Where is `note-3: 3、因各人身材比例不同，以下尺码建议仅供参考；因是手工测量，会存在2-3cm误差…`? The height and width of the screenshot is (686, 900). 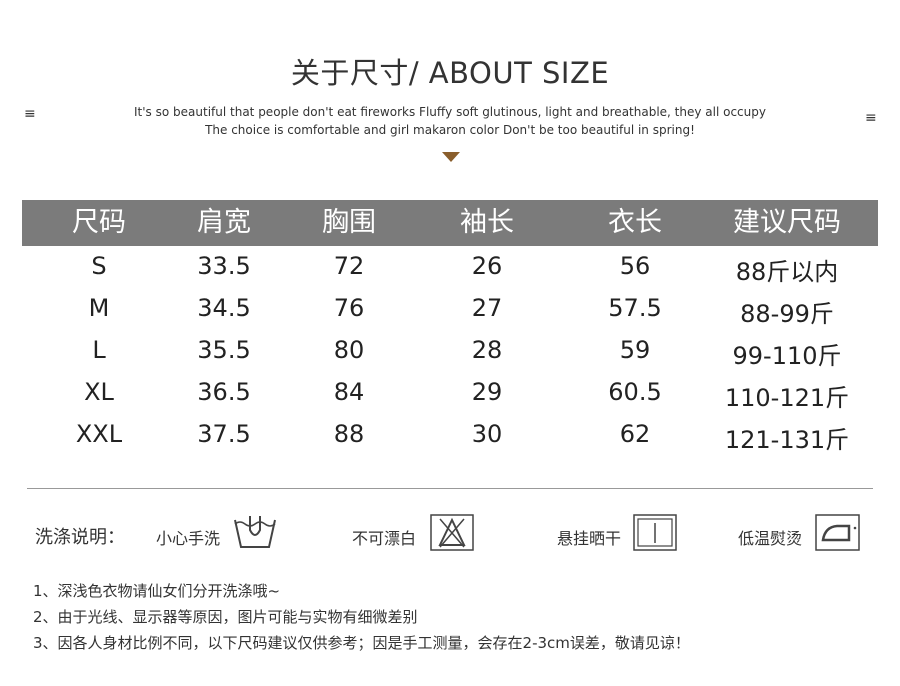 note-3: 3、因各人身材比例不同，以下尺码建议仅供参考；因是手工测量，会存在2-3cm误差… is located at coordinates (361, 643).